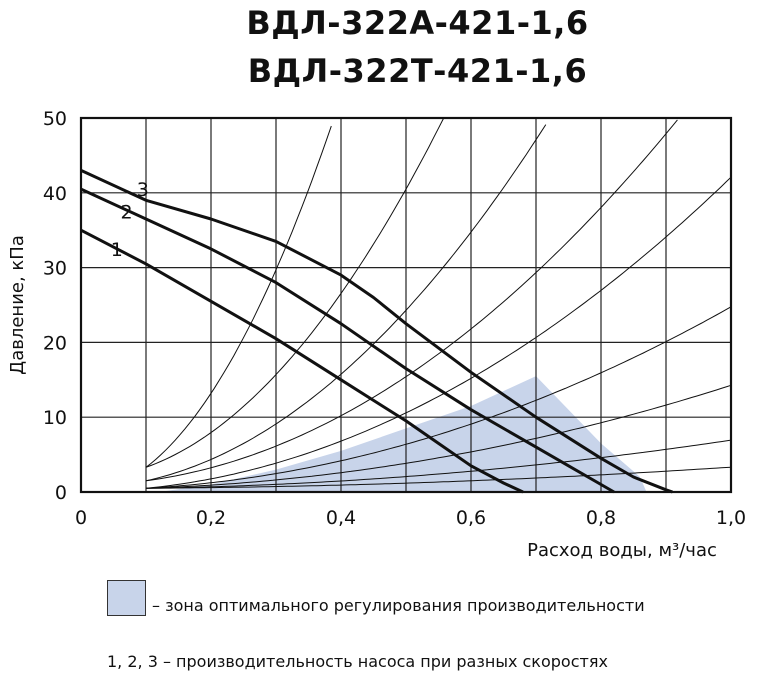 This screenshot has width=767, height=690. I want to click on y-tick-label: 0, so click(61, 493).